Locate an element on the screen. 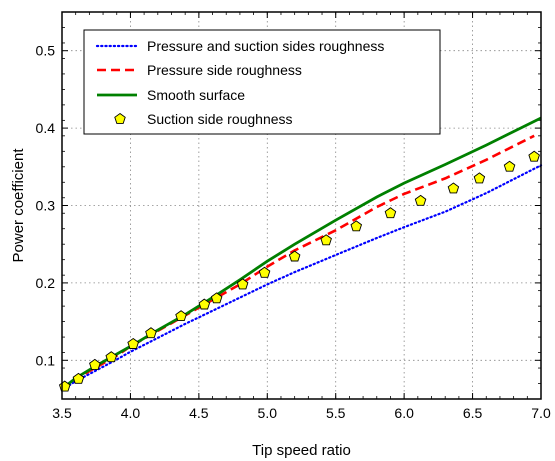  y-axis-title: Power coefficient is located at coordinates (18, 205).